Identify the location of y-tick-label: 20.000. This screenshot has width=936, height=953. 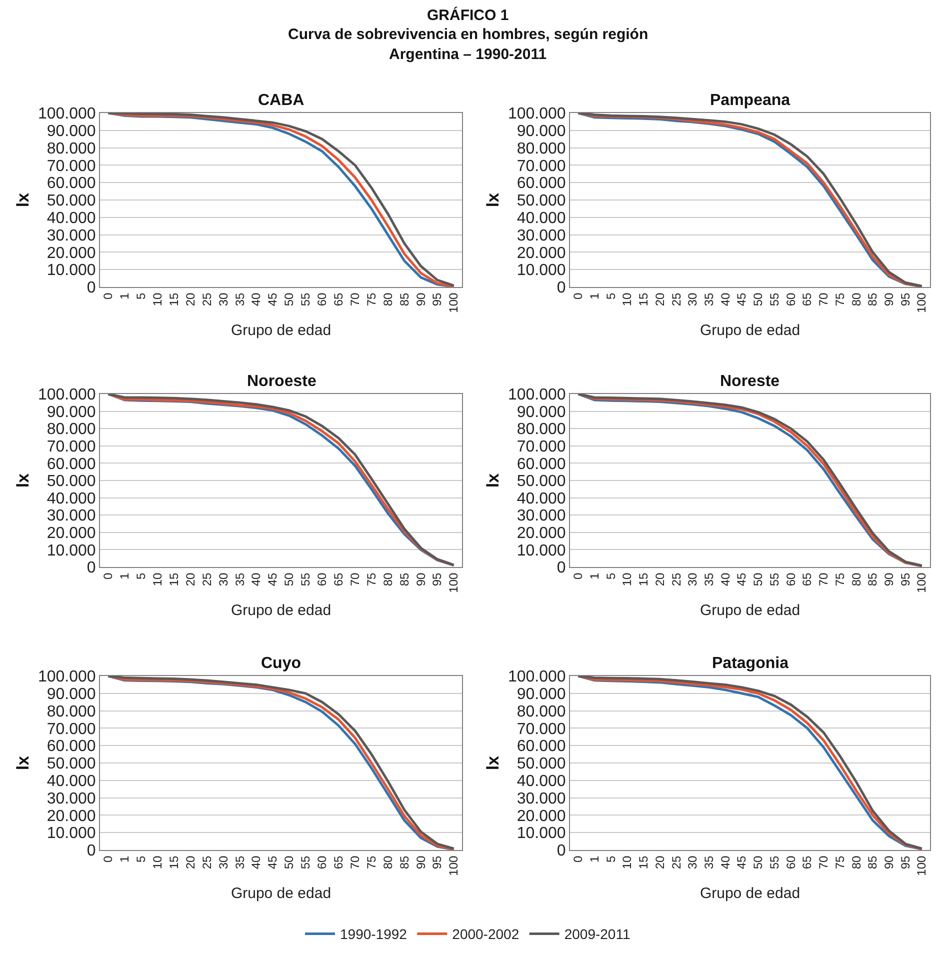
(71, 253).